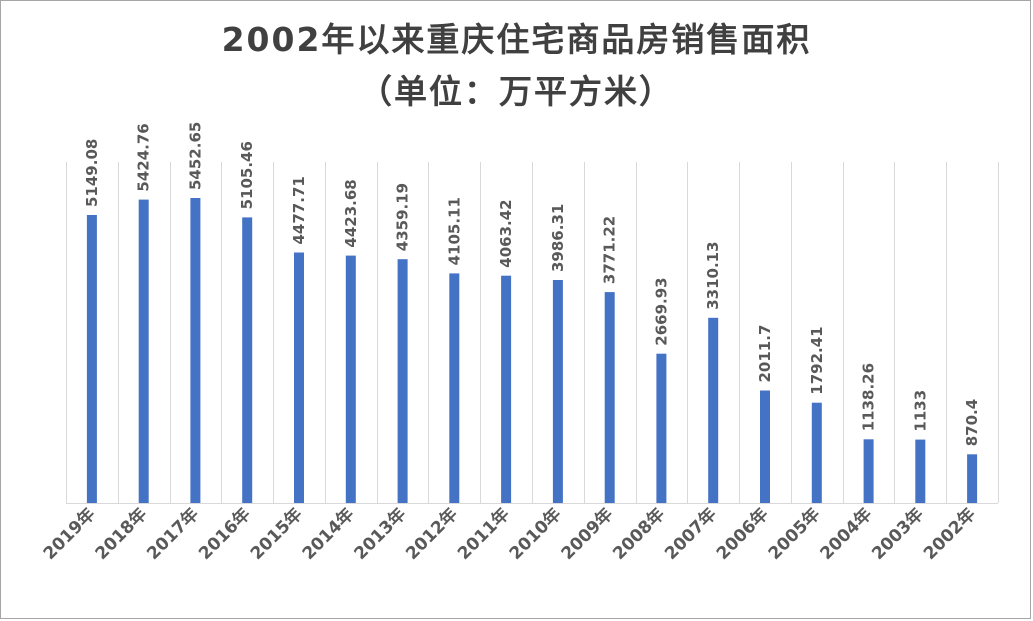 The height and width of the screenshot is (621, 1033). What do you see at coordinates (897, 534) in the screenshot?
I see `x-tick-label: 2003年` at bounding box center [897, 534].